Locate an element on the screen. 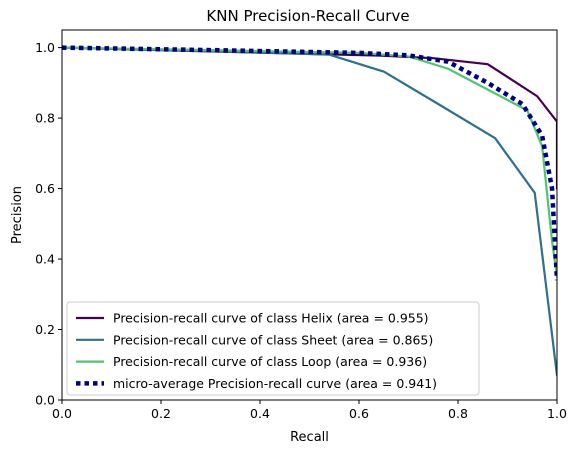  y-tick-label: 0.8 is located at coordinates (45, 118).